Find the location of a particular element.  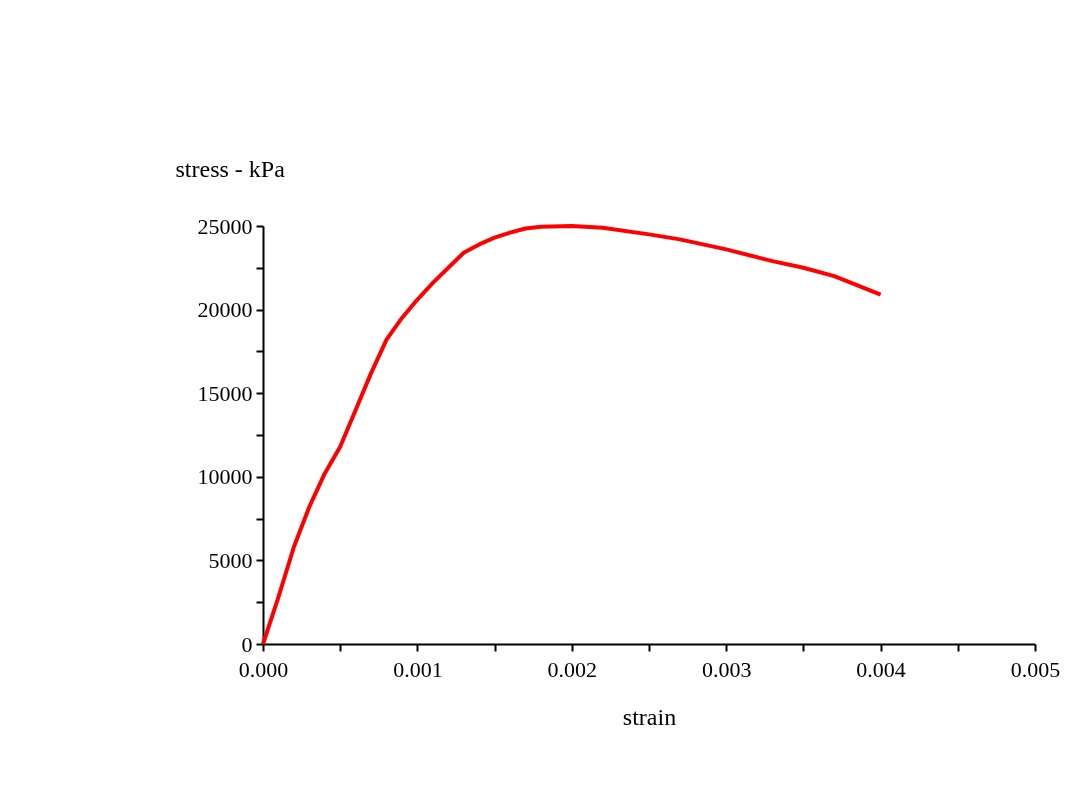

x-tick-label: 0.001 is located at coordinates (418, 669).